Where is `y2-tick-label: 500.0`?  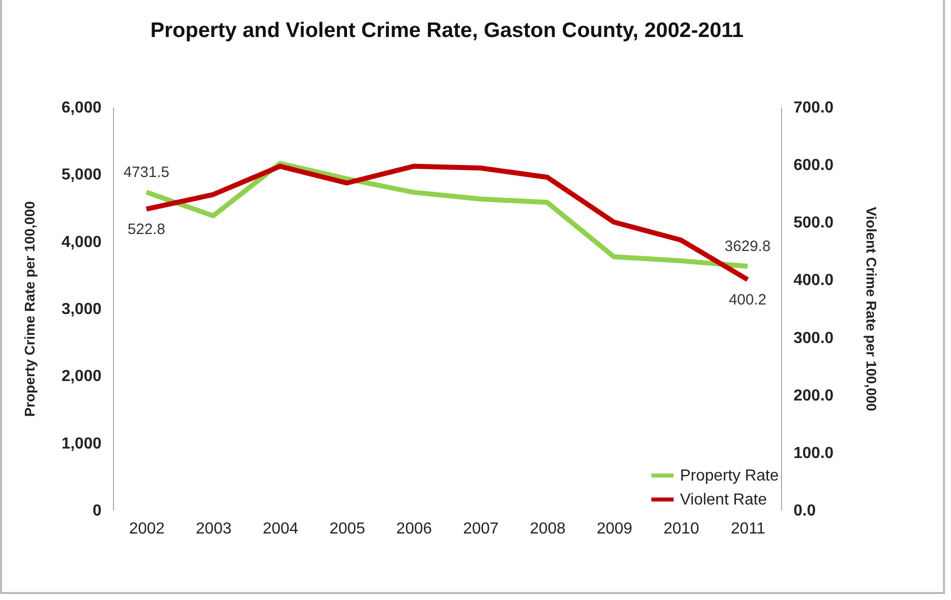 y2-tick-label: 500.0 is located at coordinates (814, 223).